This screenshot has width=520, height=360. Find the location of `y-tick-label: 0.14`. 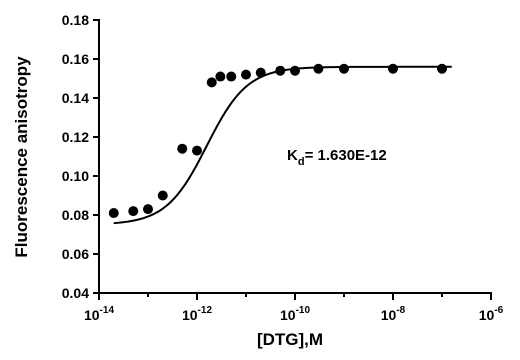

y-tick-label: 0.14 is located at coordinates (75, 98).